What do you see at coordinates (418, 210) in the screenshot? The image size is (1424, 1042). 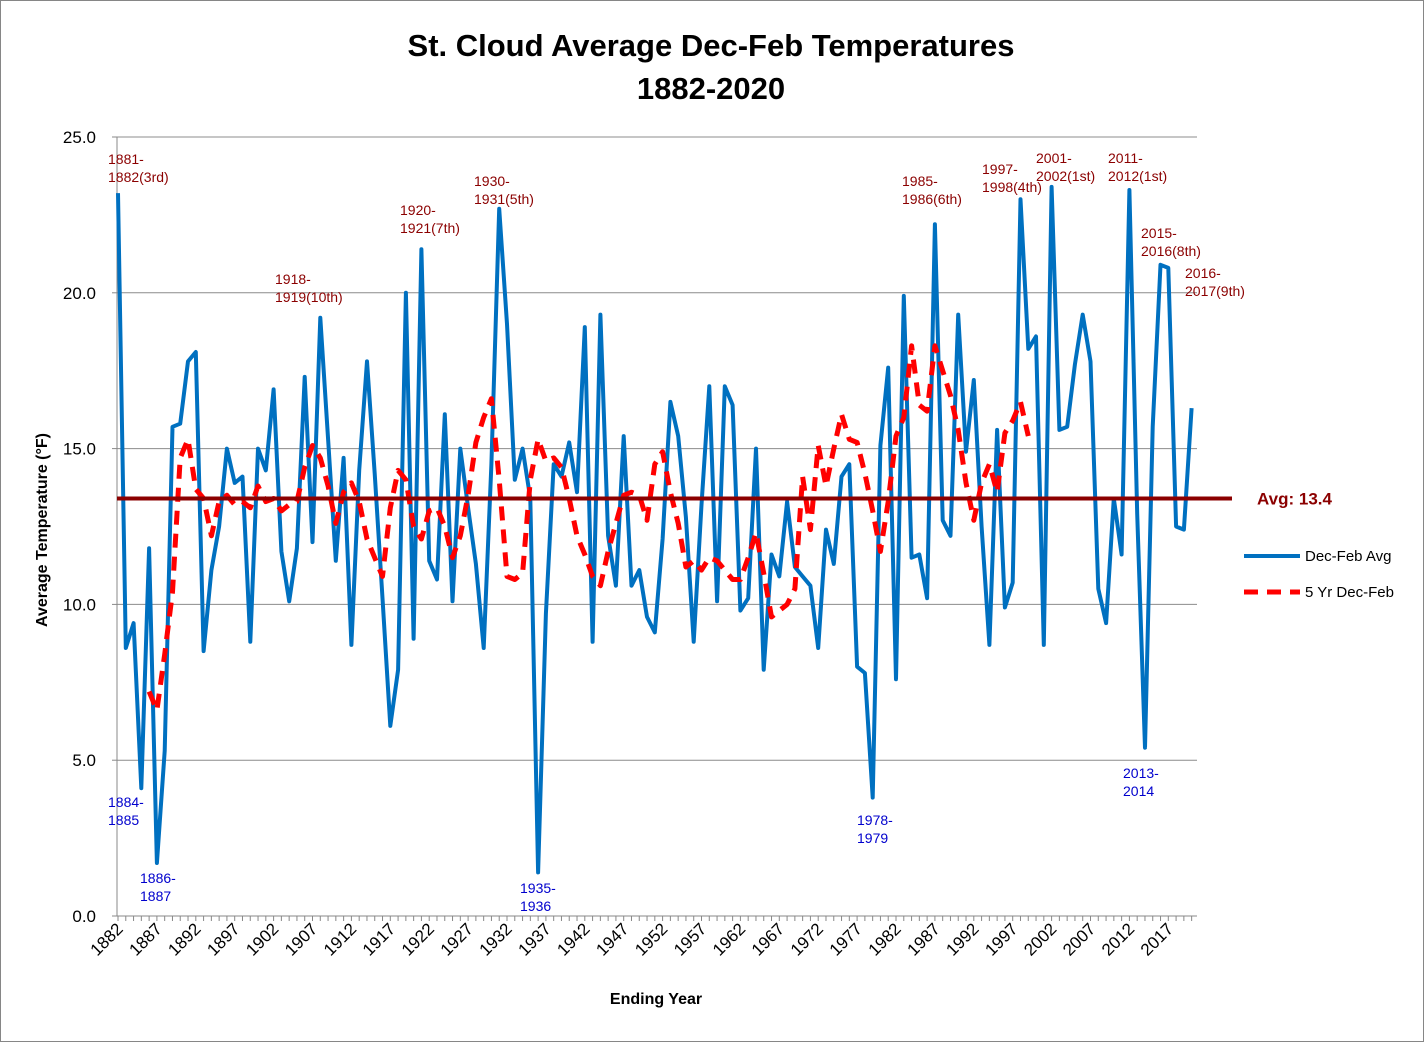 I see `record-warm-label: 1920-` at bounding box center [418, 210].